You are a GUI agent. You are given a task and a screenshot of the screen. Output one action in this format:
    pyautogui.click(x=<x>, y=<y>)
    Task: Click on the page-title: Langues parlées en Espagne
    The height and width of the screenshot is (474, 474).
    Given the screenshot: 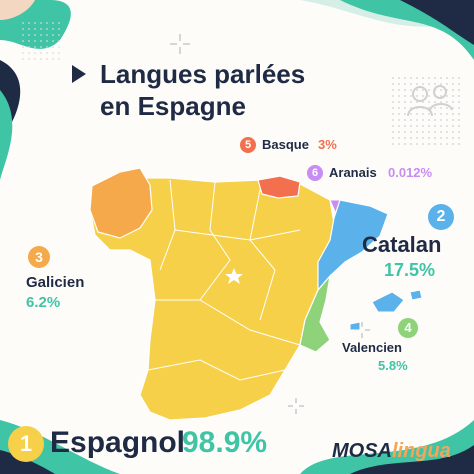 What is the action you would take?
    pyautogui.click(x=246, y=90)
    